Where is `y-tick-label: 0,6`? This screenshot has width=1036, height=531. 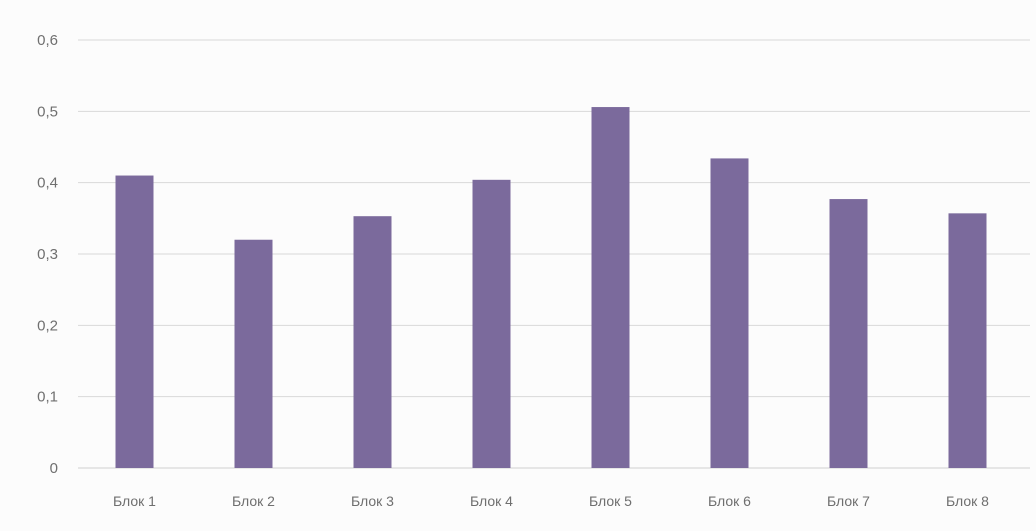
y-tick-label: 0,6 is located at coordinates (47, 40).